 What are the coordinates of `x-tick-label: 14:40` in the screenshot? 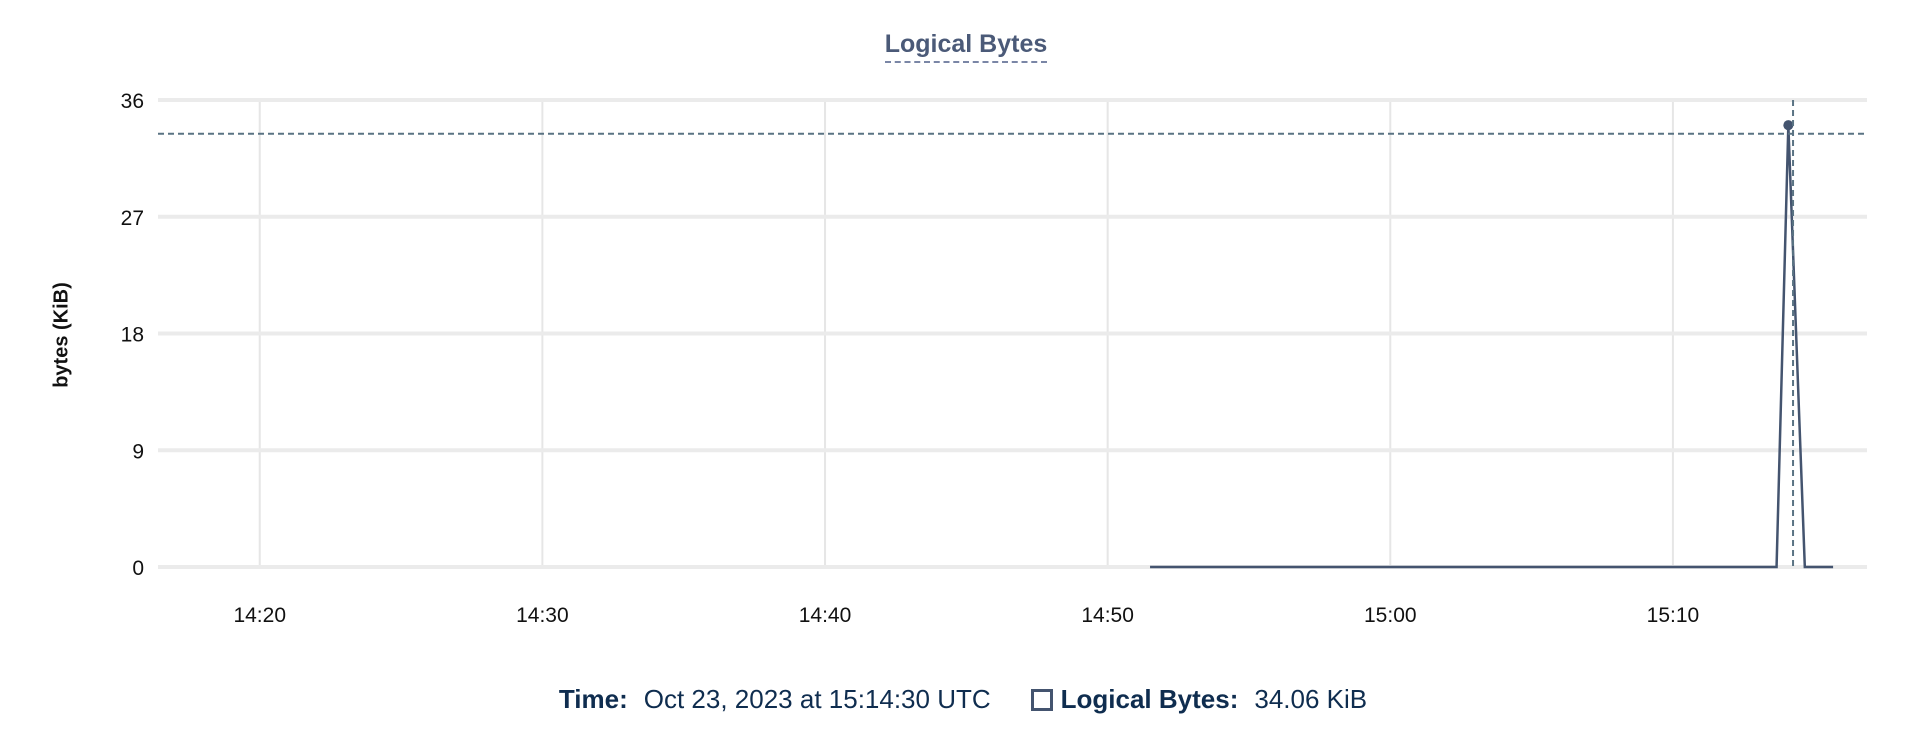 It's located at (825, 615).